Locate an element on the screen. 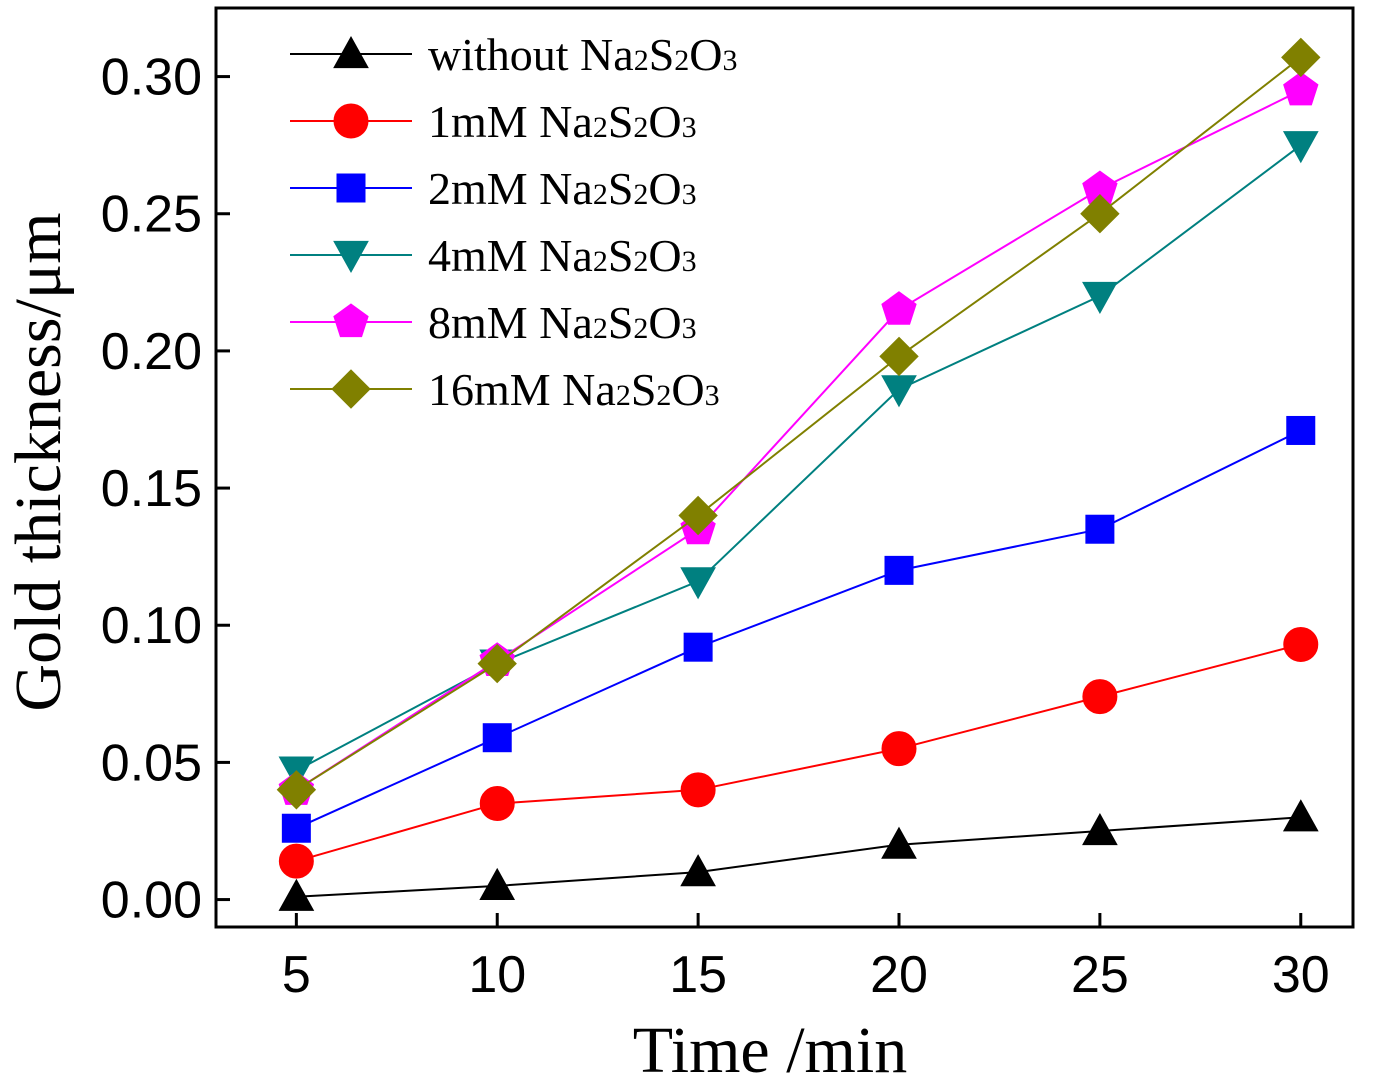 The width and height of the screenshot is (1391, 1080). x-axis: 5 10 15 20 25 30 is located at coordinates (806, 958).